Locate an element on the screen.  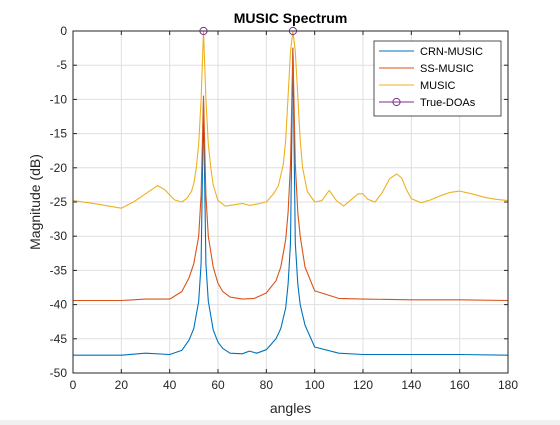
y-tick-label: -15 is located at coordinates (59, 134).